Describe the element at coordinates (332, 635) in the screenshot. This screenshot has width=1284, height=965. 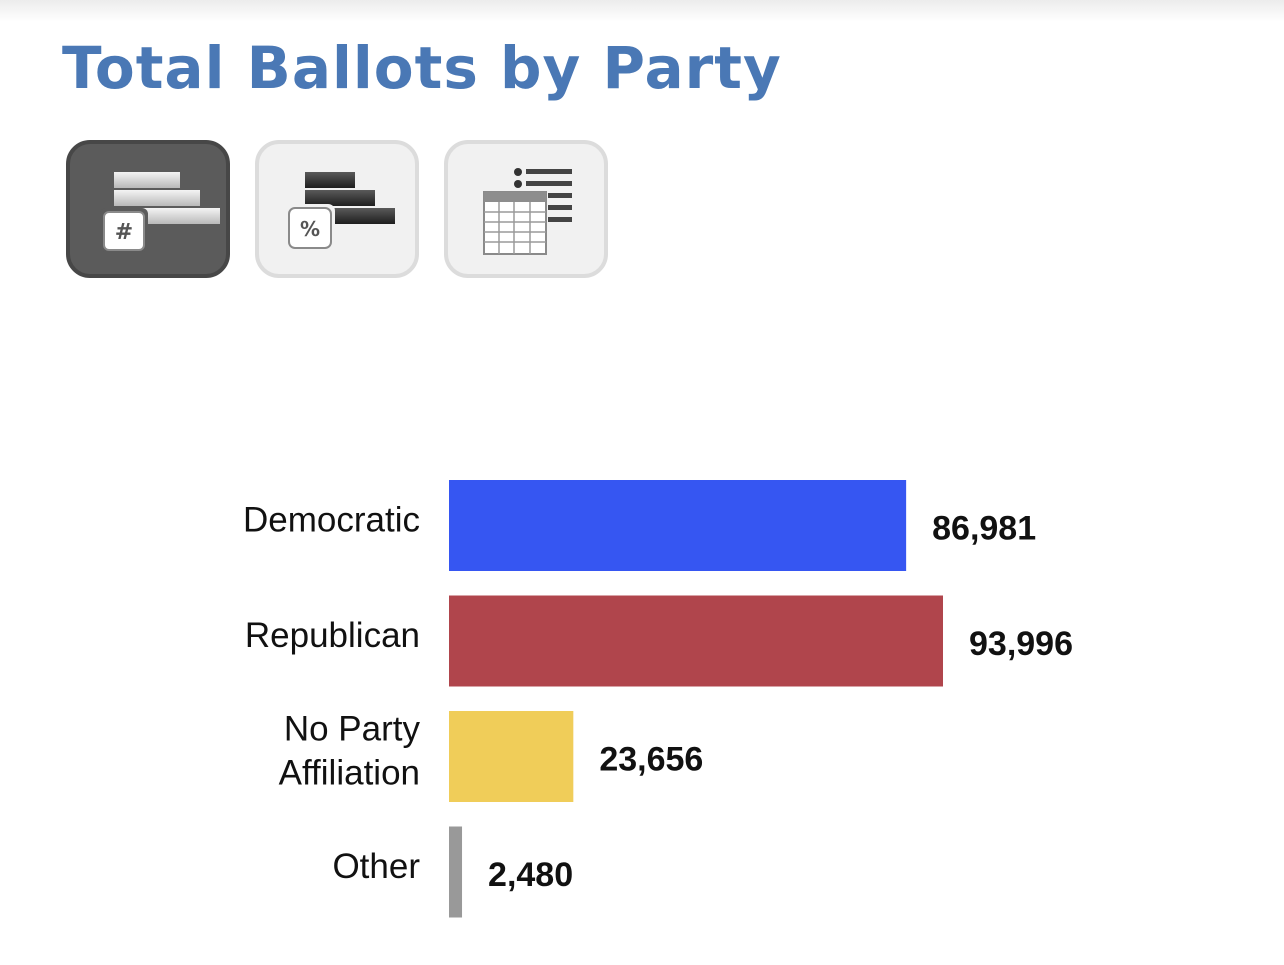
I see `category-label-2: Republican` at that location.